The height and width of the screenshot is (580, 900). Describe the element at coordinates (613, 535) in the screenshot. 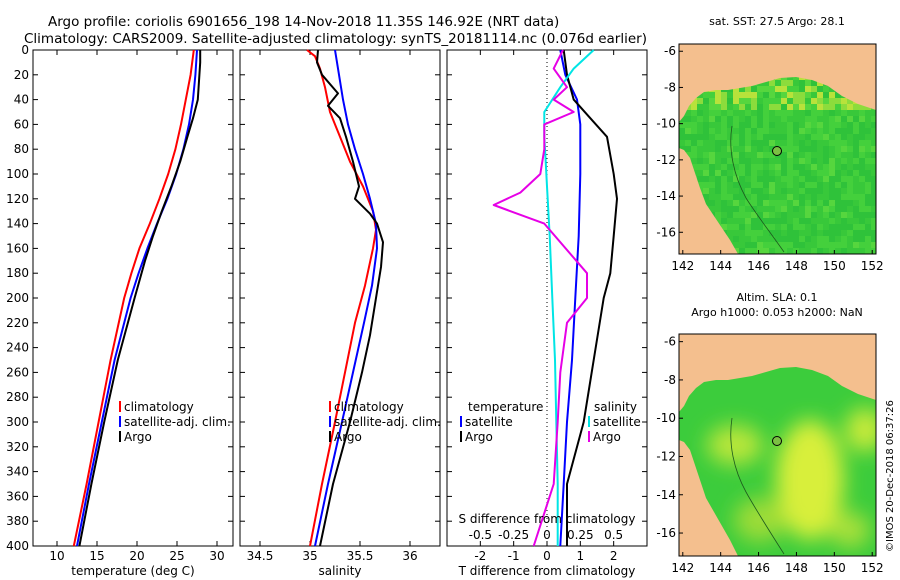

I see `s-tick-label: 0.5` at that location.